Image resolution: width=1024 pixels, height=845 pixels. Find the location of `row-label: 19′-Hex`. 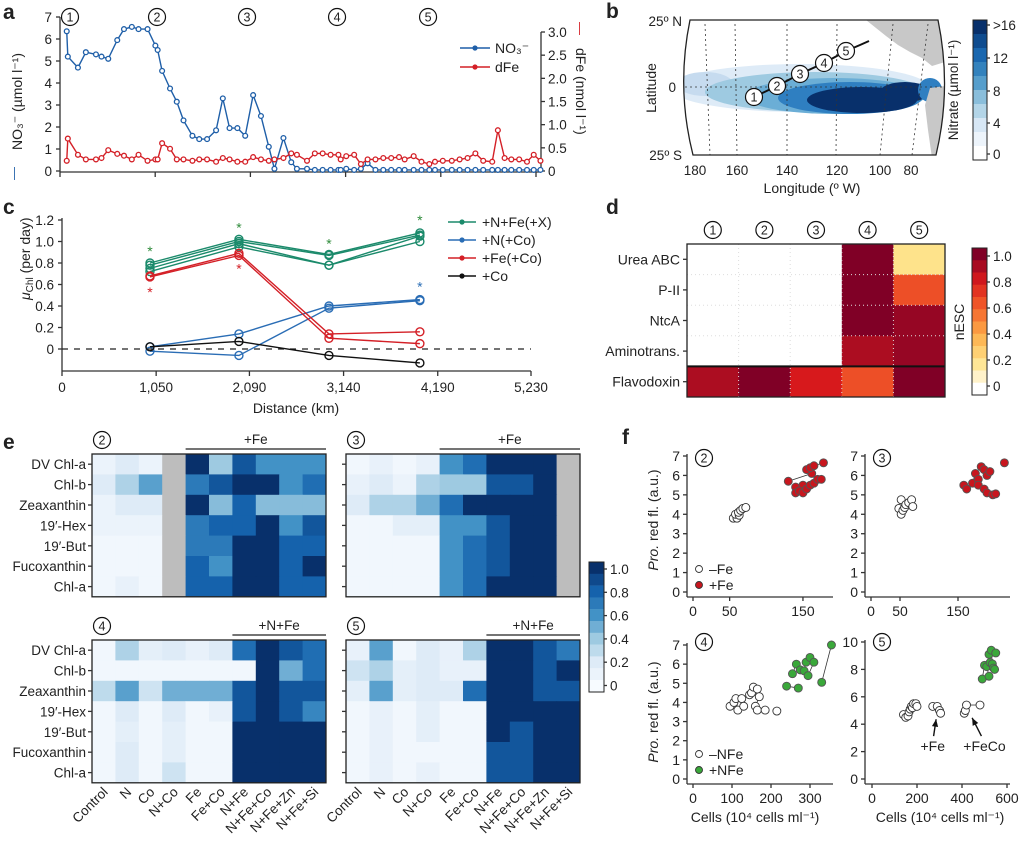

row-label: 19′-Hex is located at coordinates (63, 711).